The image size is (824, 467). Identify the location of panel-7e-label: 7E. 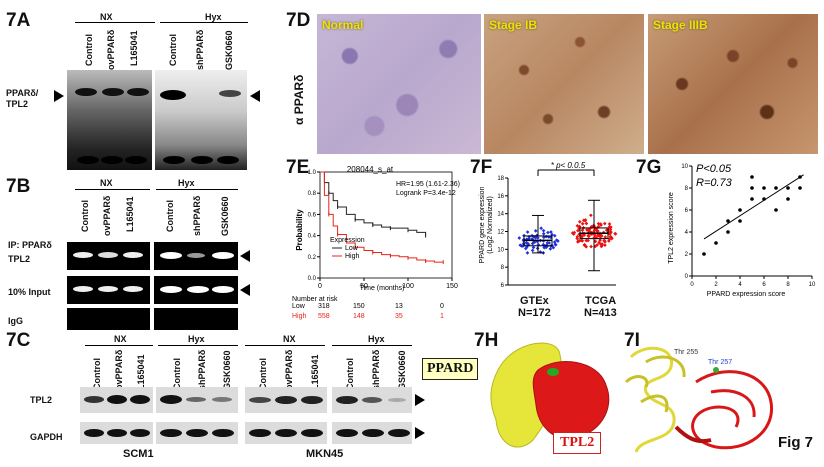
(298, 167).